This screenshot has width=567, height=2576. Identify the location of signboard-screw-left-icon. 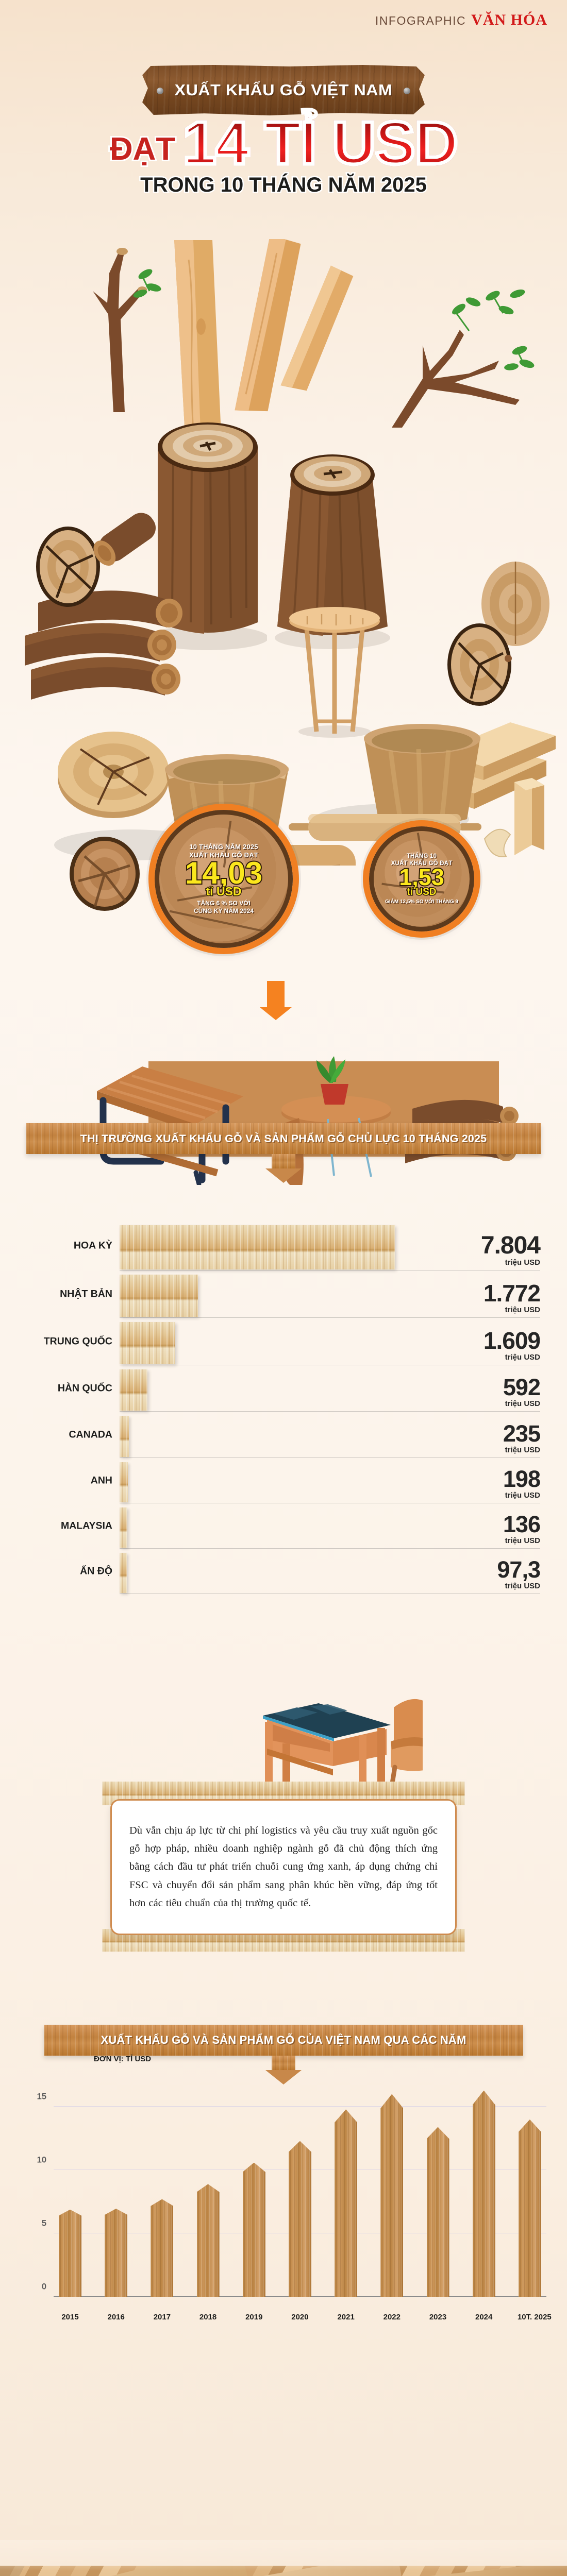
(160, 91).